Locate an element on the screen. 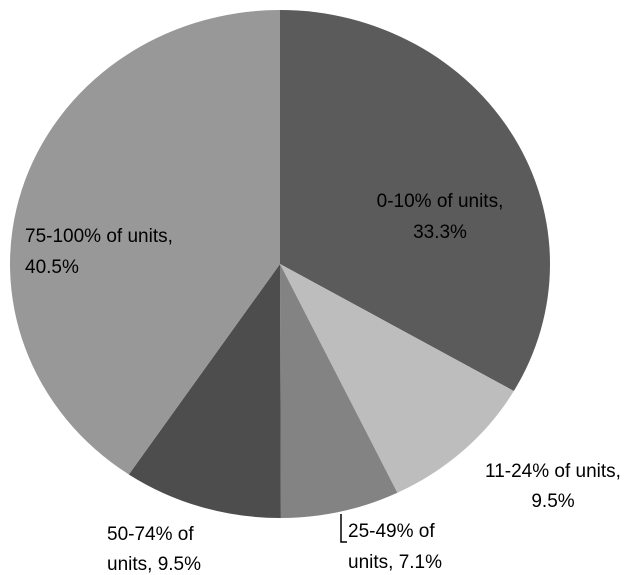  data-label: 9.5% is located at coordinates (552, 501).